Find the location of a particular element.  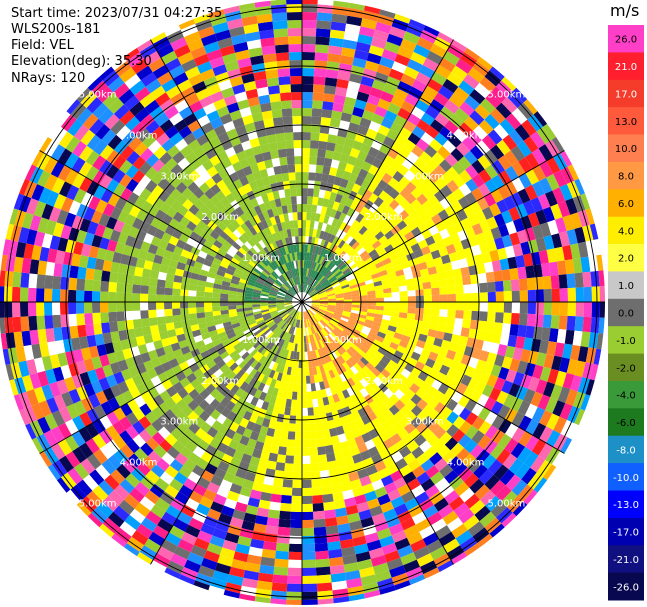

colorbar-tick-label: -8.0 is located at coordinates (626, 450).